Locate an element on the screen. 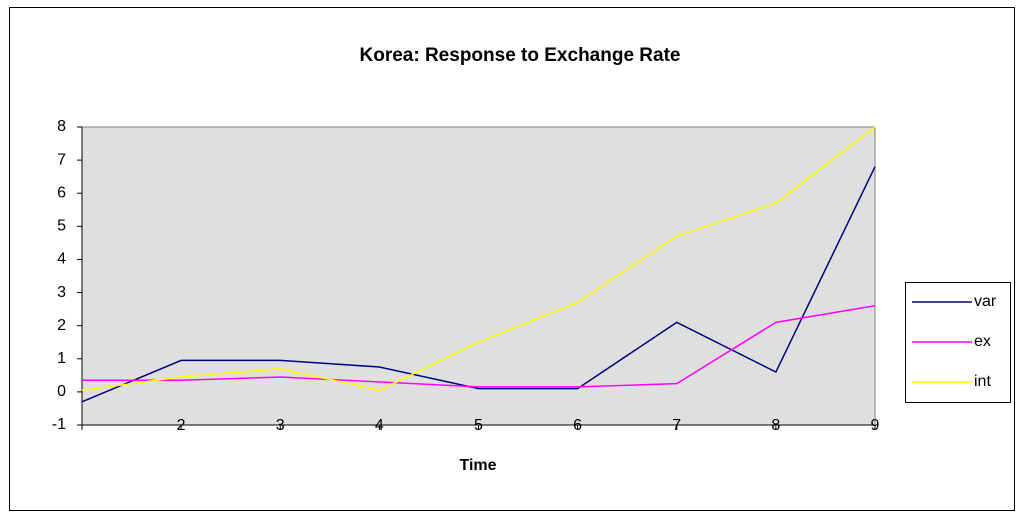 The width and height of the screenshot is (1018, 517). y-tick-label: 3 is located at coordinates (61, 292).